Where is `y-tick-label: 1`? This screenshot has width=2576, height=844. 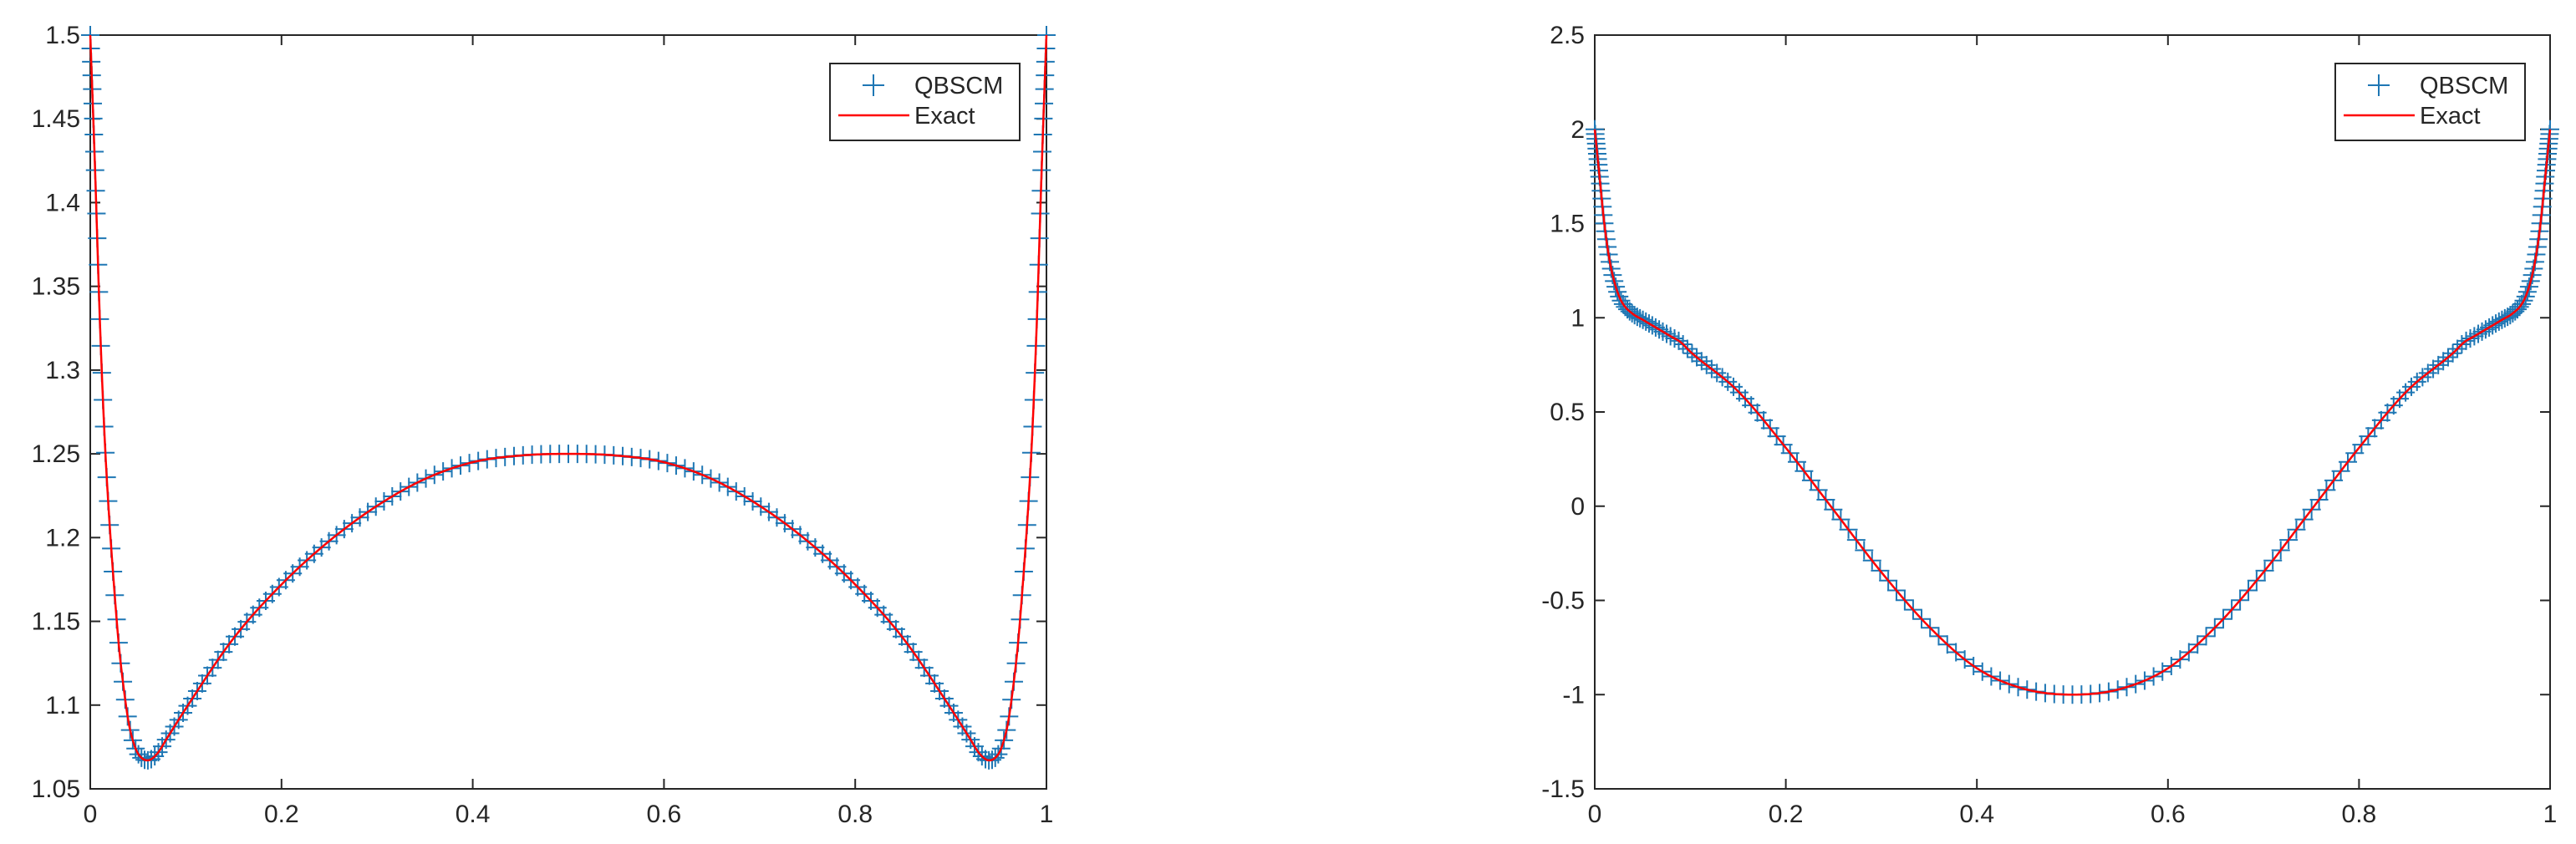 y-tick-label: 1 is located at coordinates (1578, 318).